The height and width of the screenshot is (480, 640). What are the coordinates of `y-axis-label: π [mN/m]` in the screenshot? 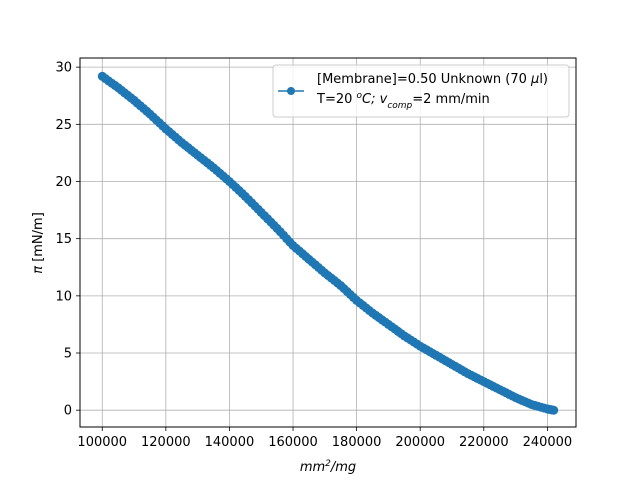 It's located at (38, 243).